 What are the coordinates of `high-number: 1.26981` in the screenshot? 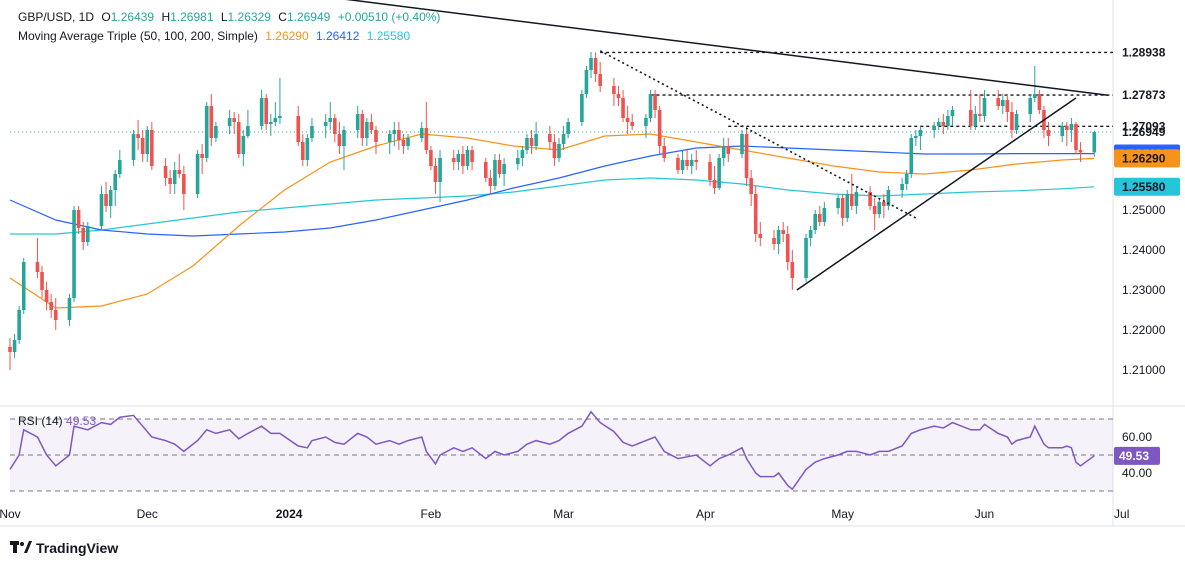 It's located at (192, 17).